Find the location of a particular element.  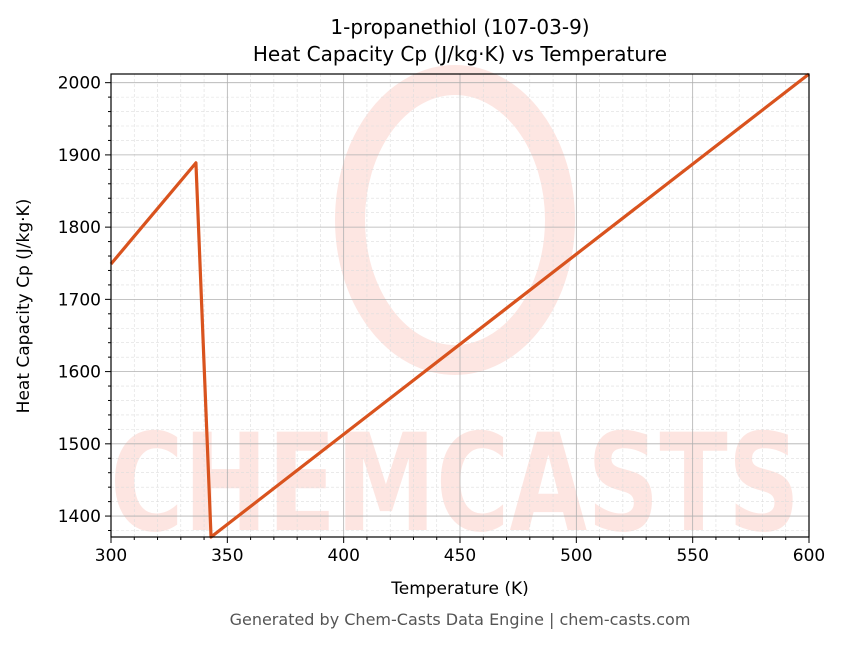

x-tick-label: 500 is located at coordinates (576, 556).